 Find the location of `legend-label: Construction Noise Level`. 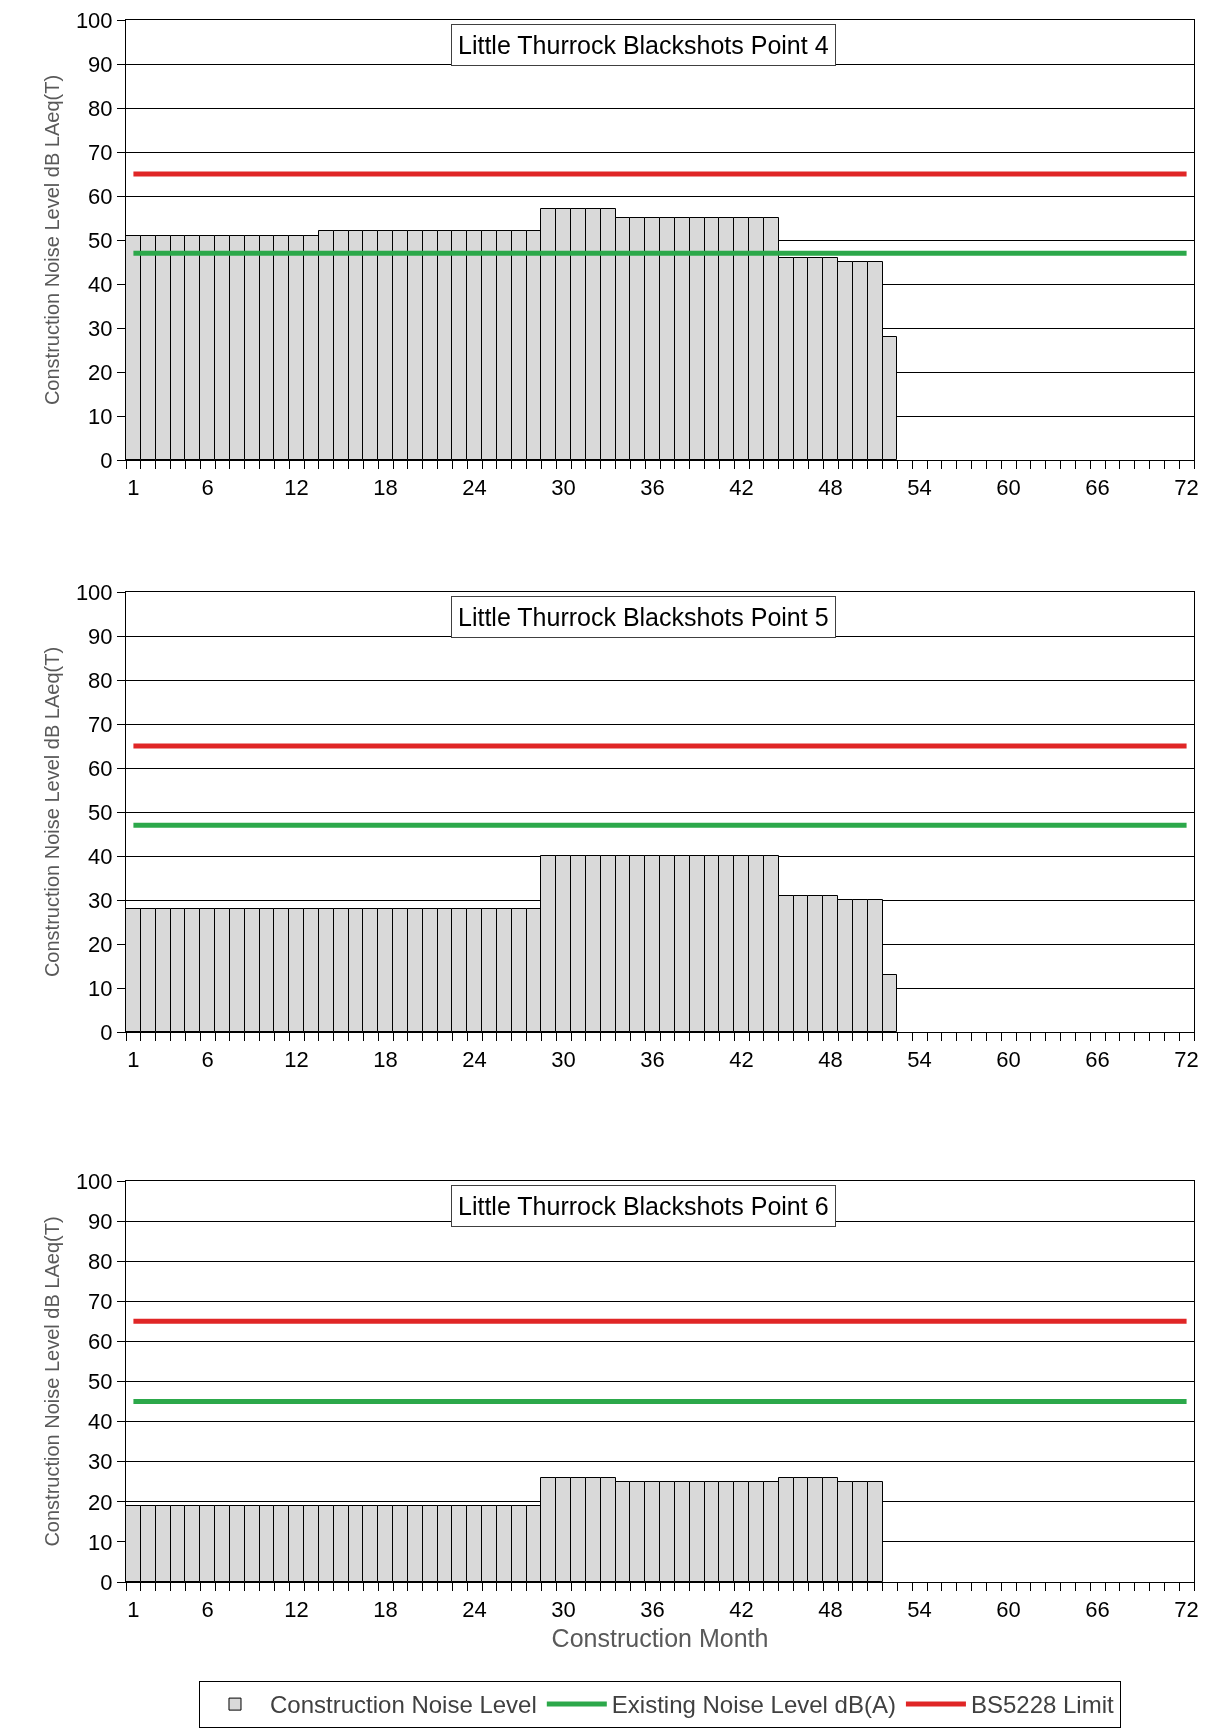

legend-label: Construction Noise Level is located at coordinates (403, 1705).